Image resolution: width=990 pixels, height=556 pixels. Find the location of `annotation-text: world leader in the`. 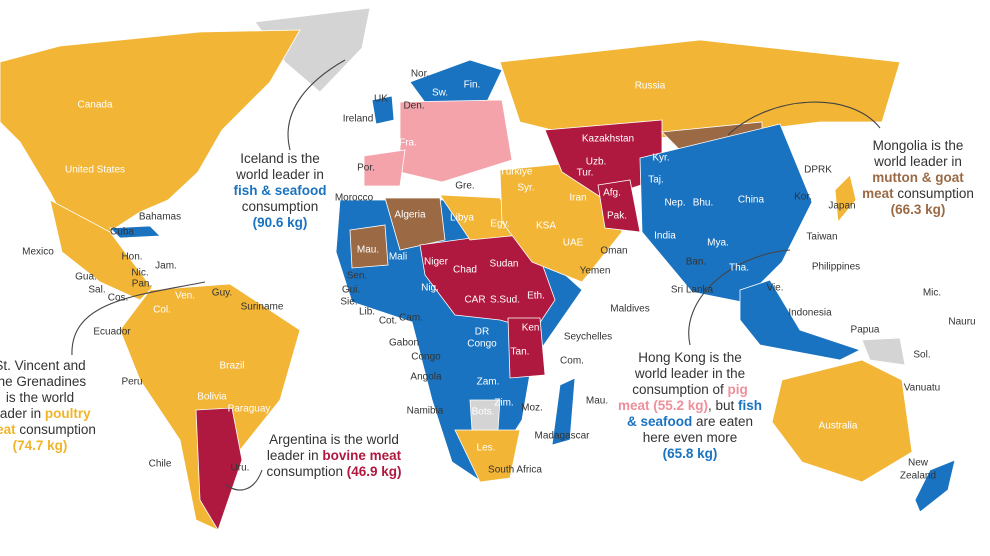

annotation-text: world leader in the is located at coordinates (689, 373).